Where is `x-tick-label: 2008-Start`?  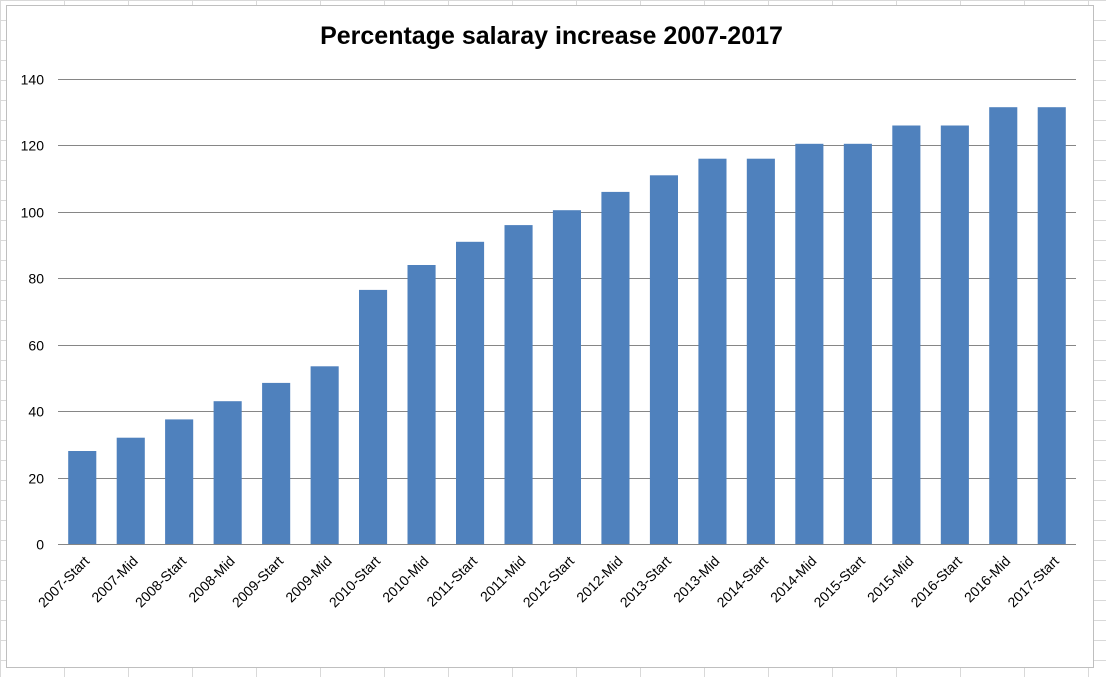
x-tick-label: 2008-Start is located at coordinates (161, 582).